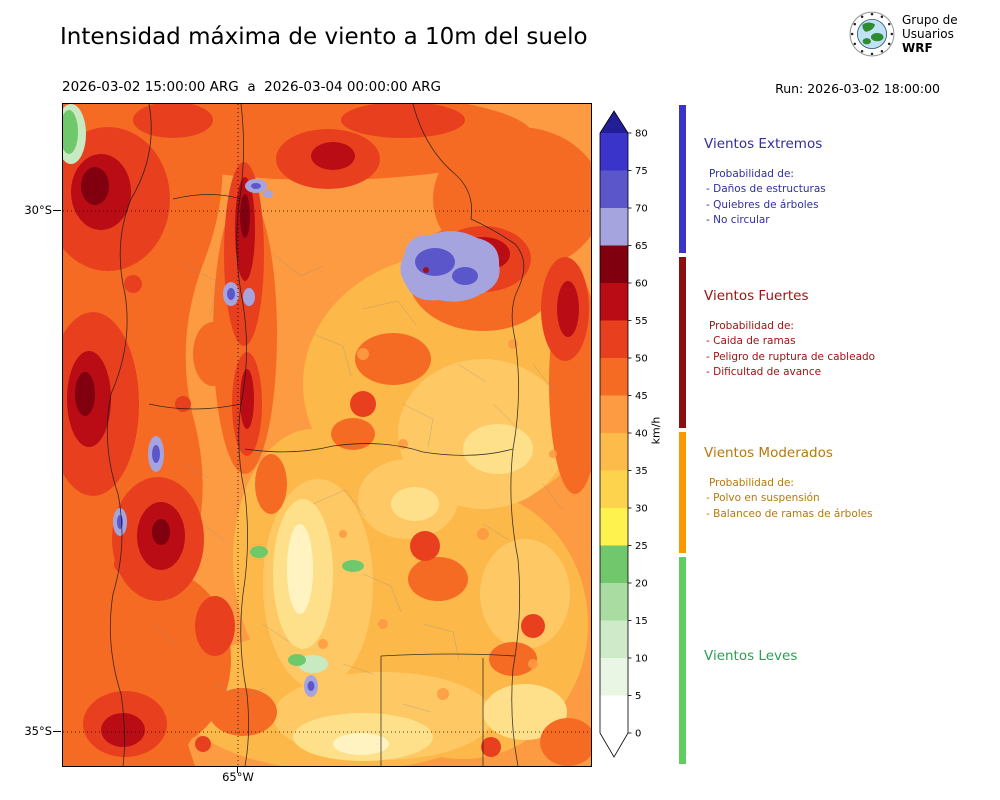 The width and height of the screenshot is (1000, 800). Describe the element at coordinates (789, 513) in the screenshot. I see `legend-item: - Balanceo de ramas de árboles` at that location.